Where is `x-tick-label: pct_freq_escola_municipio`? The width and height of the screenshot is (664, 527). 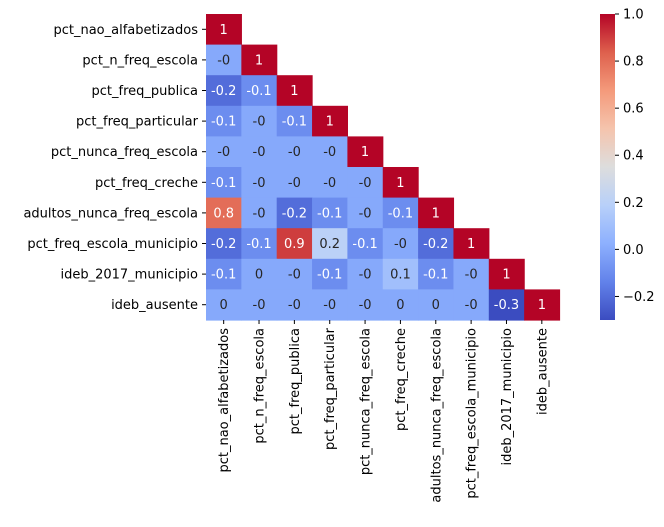 x-tick-label: pct_freq_escola_municipio is located at coordinates (472, 413).